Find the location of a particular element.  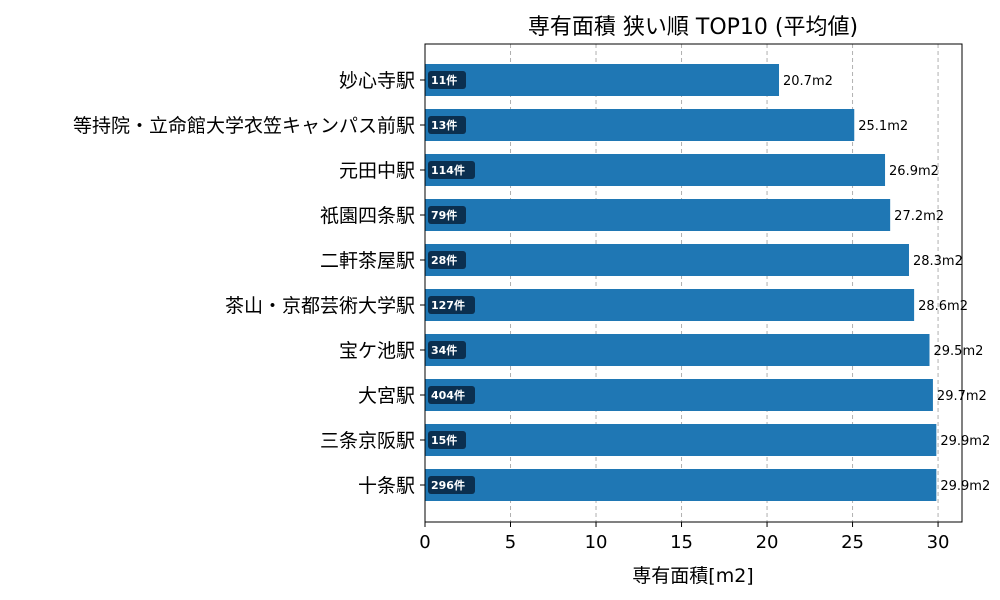

category-label: 等持院・立命館大学衣笠キャンパス前駅 is located at coordinates (244, 126).